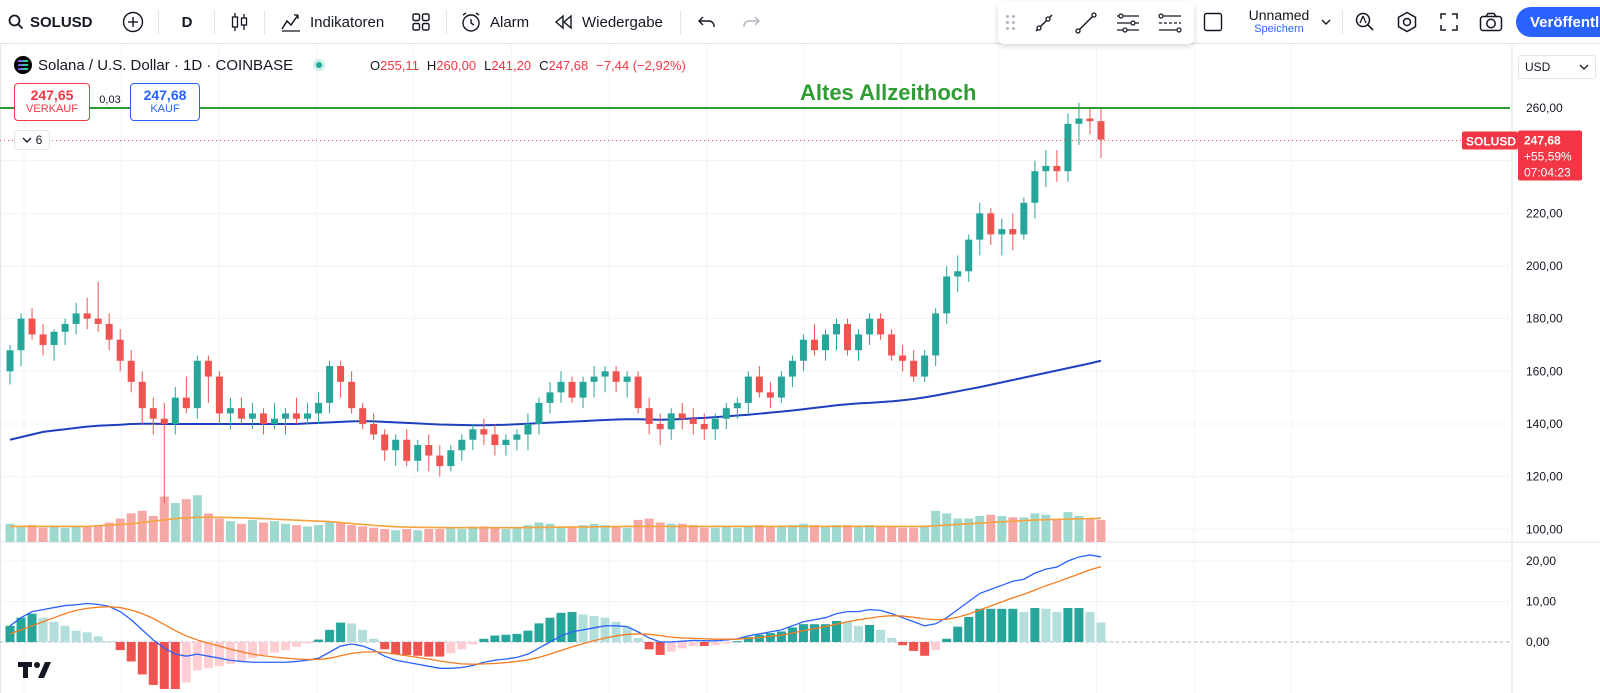 The height and width of the screenshot is (693, 1600). Describe the element at coordinates (332, 22) in the screenshot. I see `indicators-button: Indikatoren` at that location.